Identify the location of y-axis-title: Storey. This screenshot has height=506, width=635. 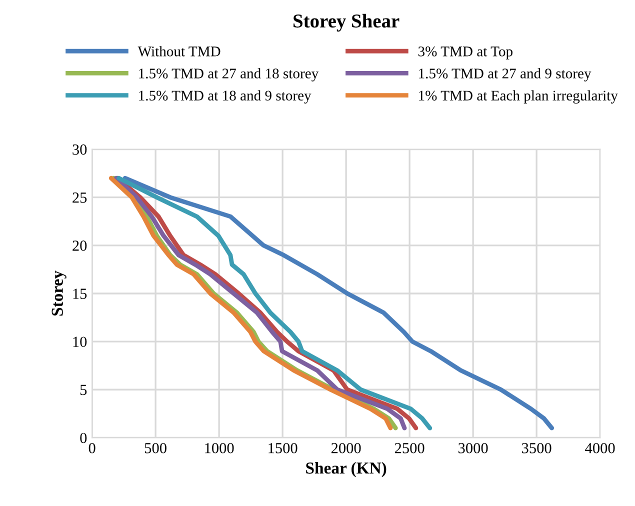
(59, 293).